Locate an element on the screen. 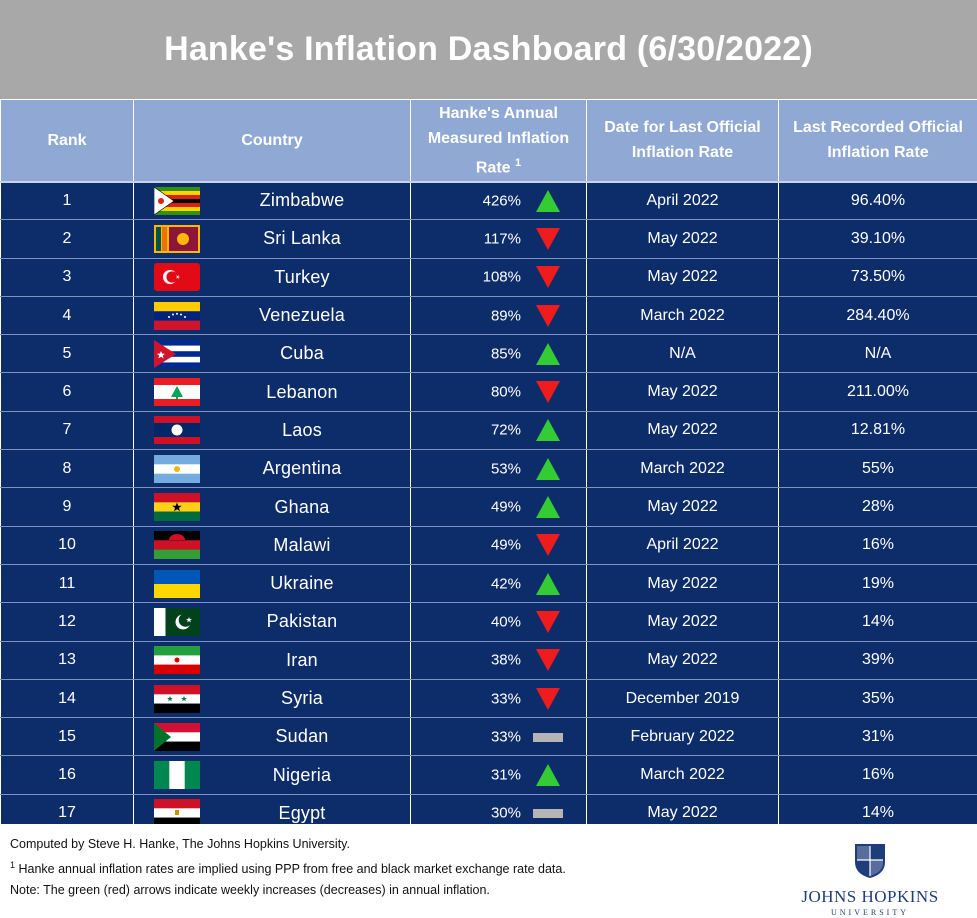 Image resolution: width=977 pixels, height=918 pixels. date-cell: March 2022 is located at coordinates (682, 315).